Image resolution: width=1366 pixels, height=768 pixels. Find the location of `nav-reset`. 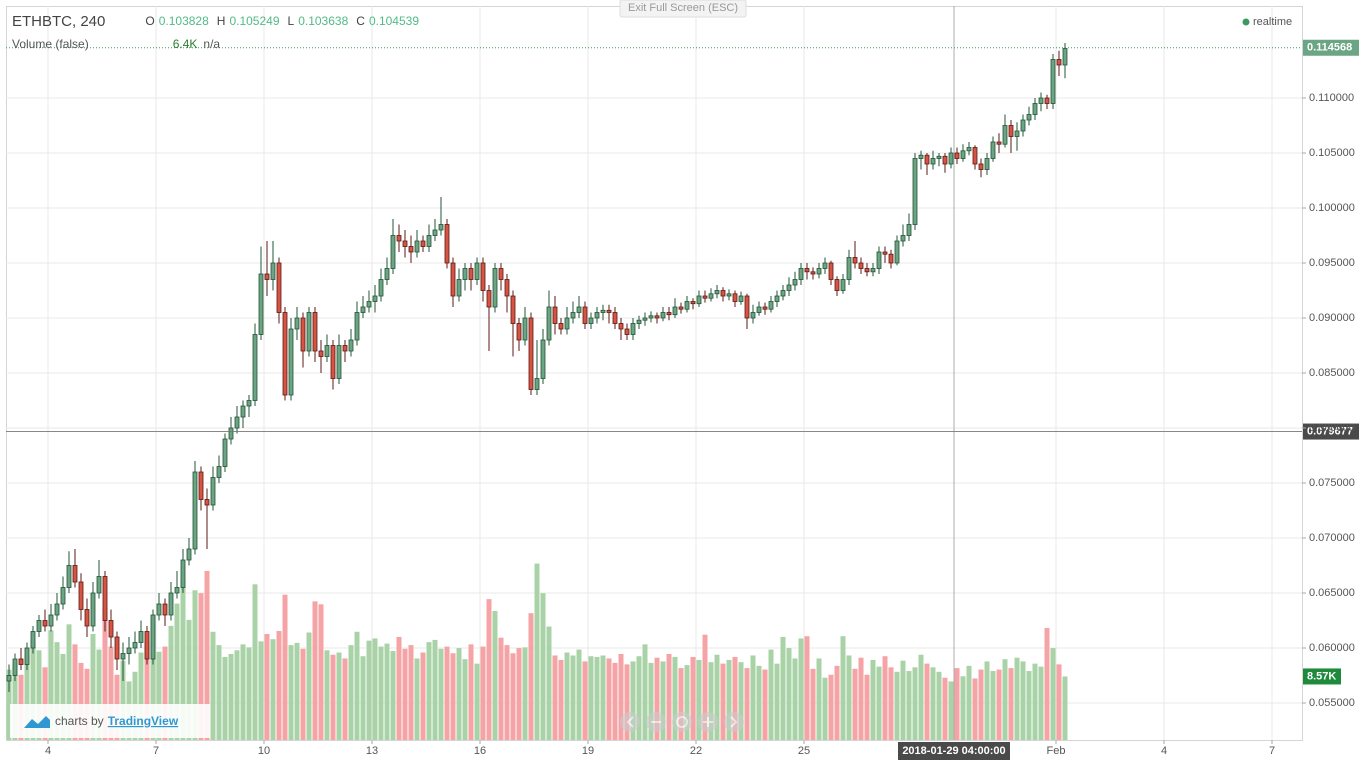

nav-reset is located at coordinates (682, 722).